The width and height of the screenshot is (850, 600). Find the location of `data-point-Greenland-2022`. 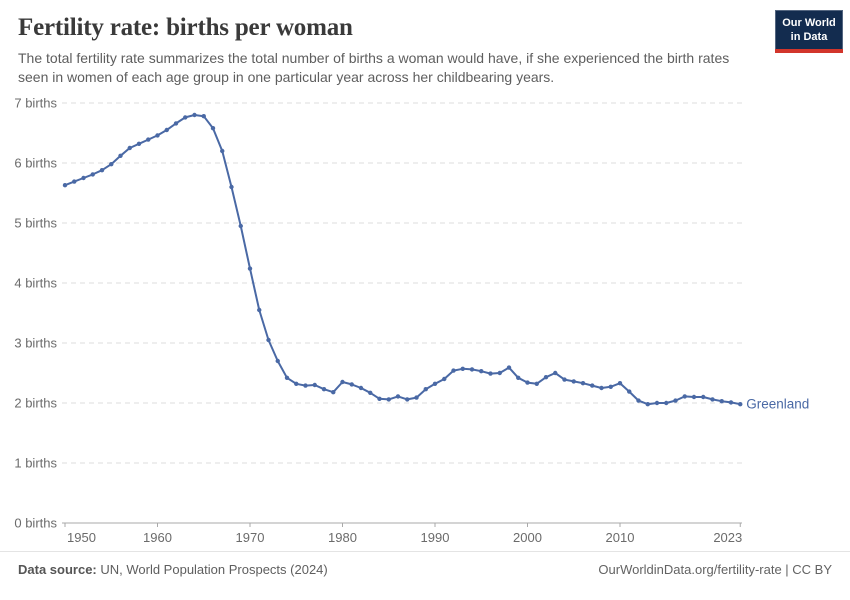

data-point-Greenland-2022 is located at coordinates (731, 402).